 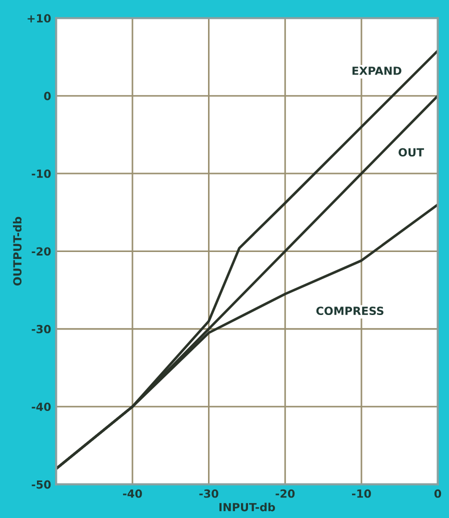 I want to click on y-tick-label: -50, so click(x=41, y=484).